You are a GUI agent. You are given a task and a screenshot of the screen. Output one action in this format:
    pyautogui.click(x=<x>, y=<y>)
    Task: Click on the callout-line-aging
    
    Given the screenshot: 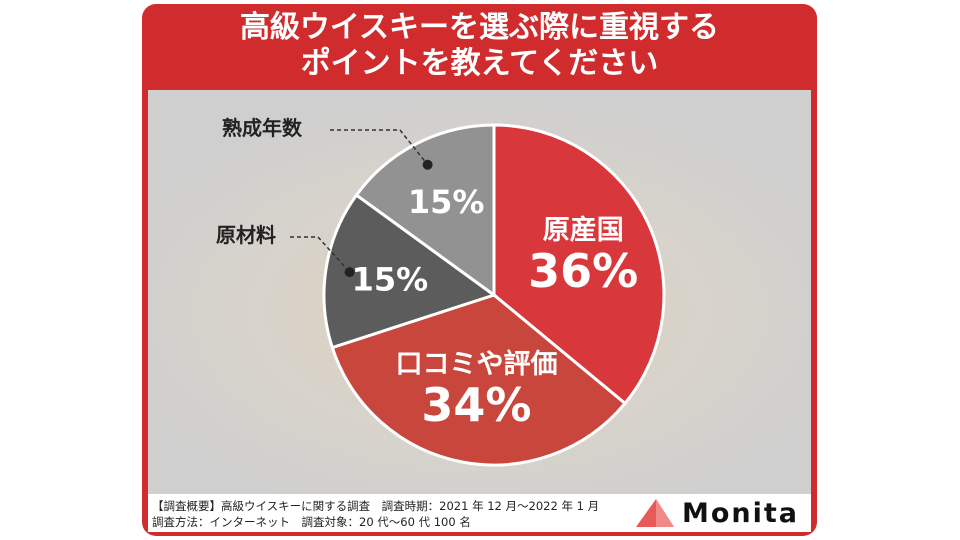 What is the action you would take?
    pyautogui.click(x=379, y=147)
    